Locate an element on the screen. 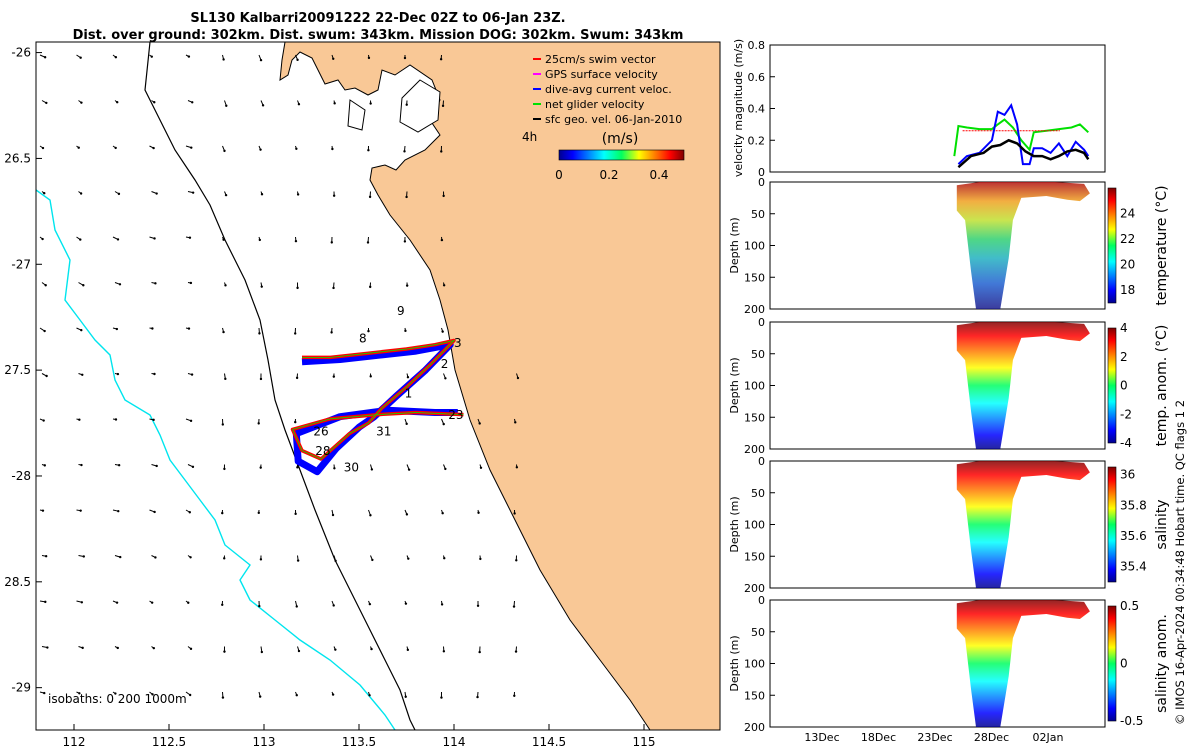  vel-y-tick-label: 0.2 is located at coordinates (757, 140).